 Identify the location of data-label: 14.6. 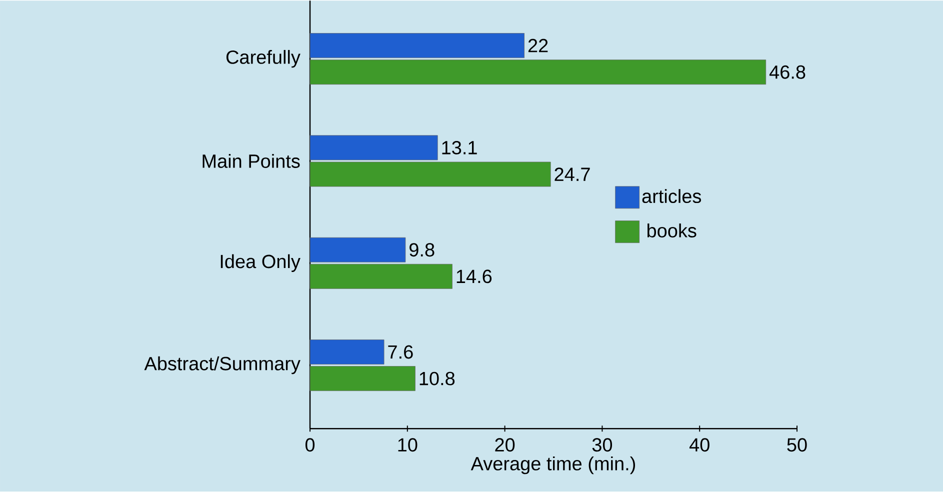
(474, 277).